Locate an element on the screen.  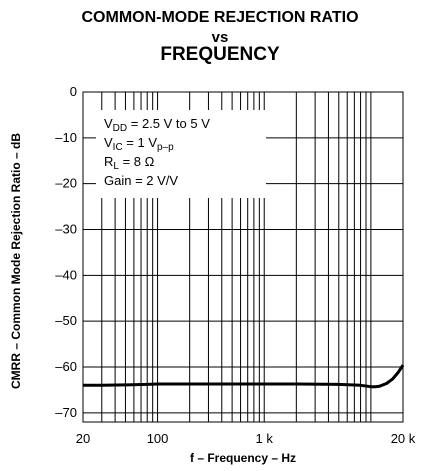
condition-line: VDD = 2.5 V to 5 V is located at coordinates (157, 125).